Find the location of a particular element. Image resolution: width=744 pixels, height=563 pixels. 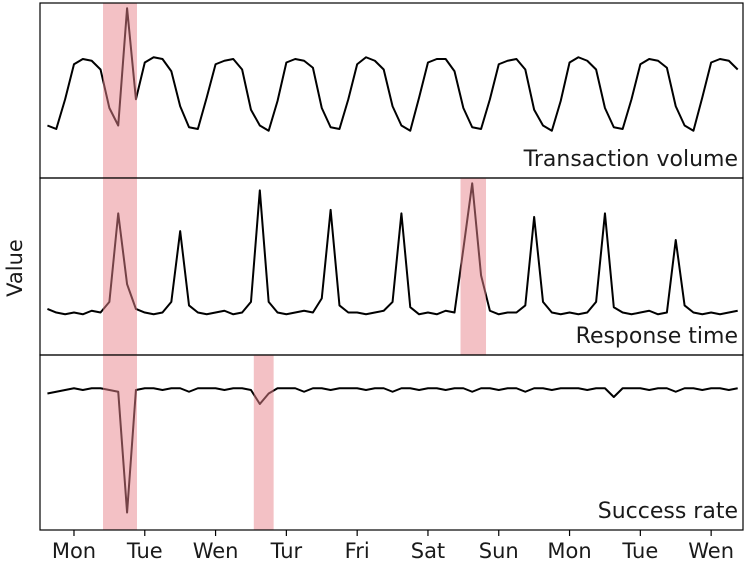

x-tick-label: Sun is located at coordinates (499, 551).